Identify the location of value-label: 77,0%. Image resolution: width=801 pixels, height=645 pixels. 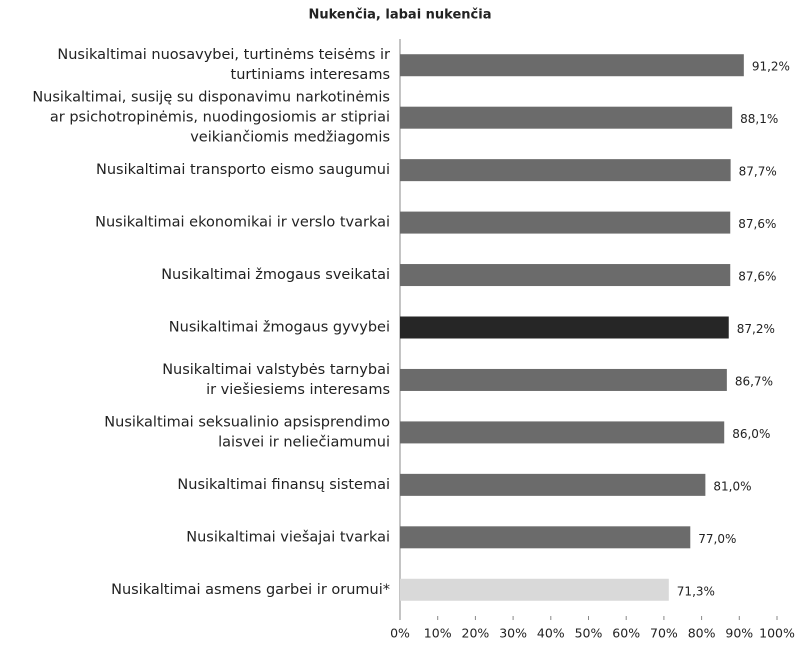
(717, 539).